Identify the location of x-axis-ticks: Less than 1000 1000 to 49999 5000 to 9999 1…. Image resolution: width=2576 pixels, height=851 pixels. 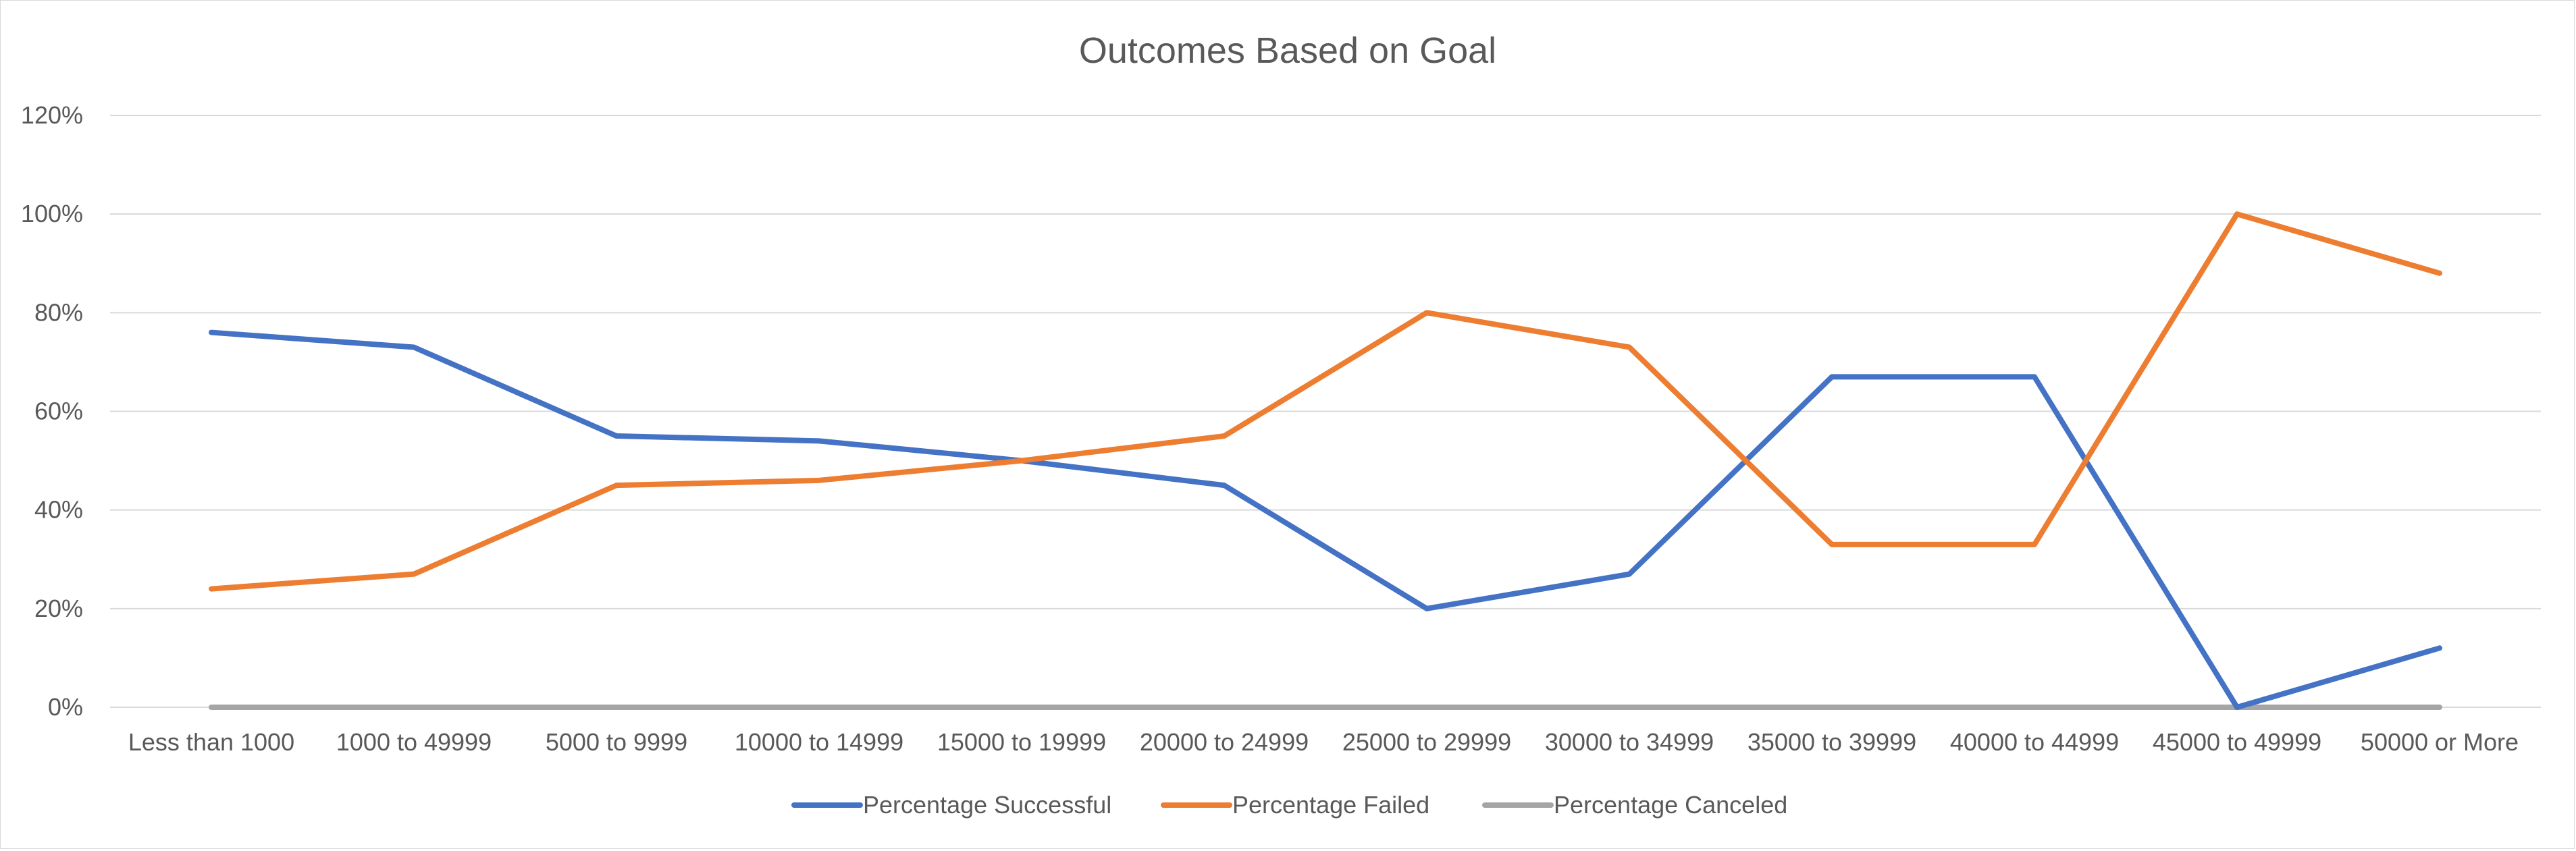
(1323, 742).